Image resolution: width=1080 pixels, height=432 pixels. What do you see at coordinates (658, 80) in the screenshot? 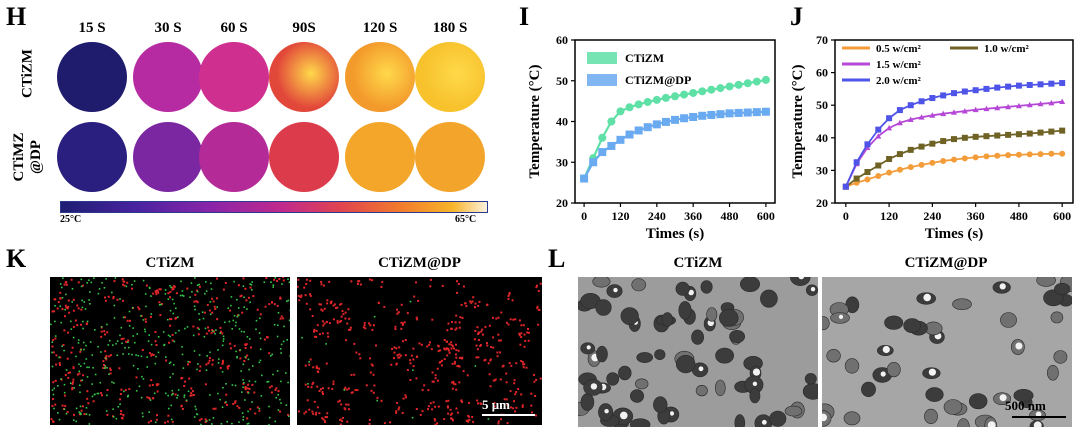
I see `legend-label: CTiZM@DP` at bounding box center [658, 80].